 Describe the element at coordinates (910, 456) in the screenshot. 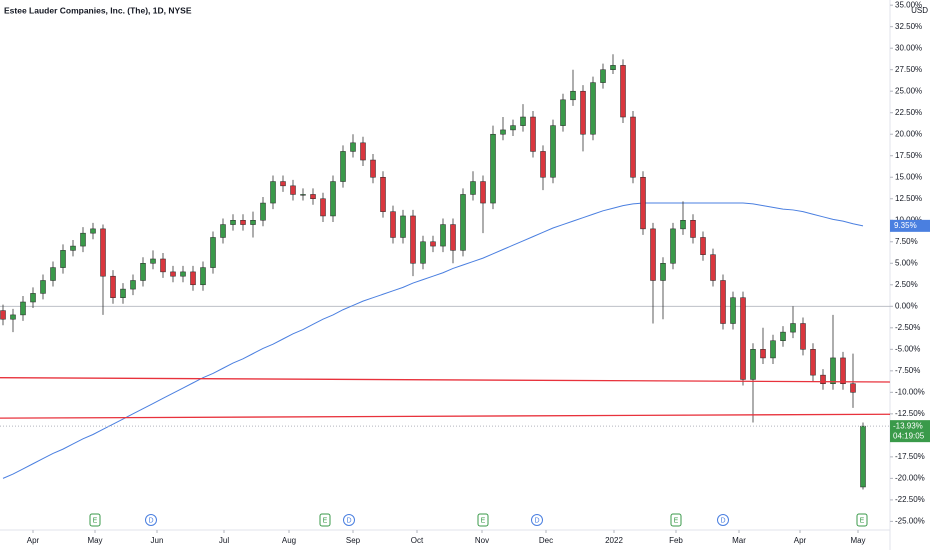

I see `y-tick-label: -17.50%` at that location.